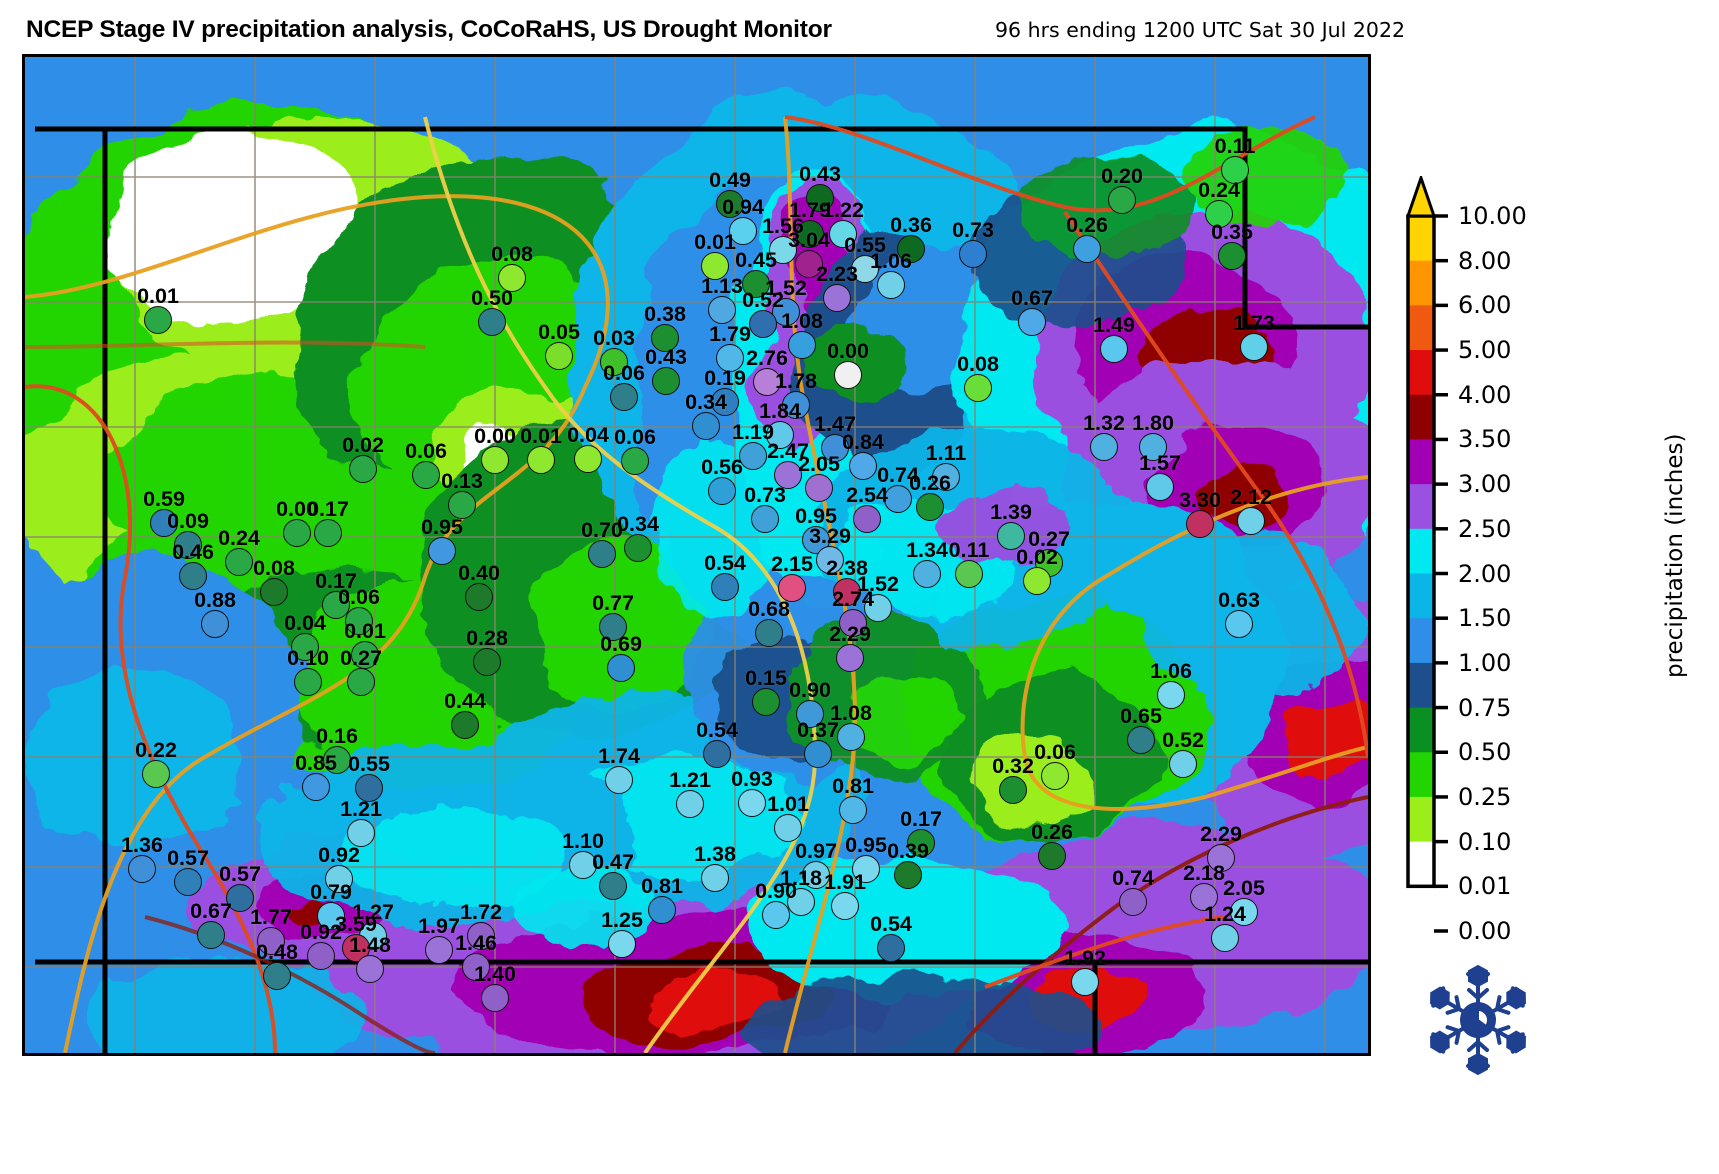 Image resolution: width=1719 pixels, height=1174 pixels. Describe the element at coordinates (439, 939) in the screenshot. I see `station-observation: 1.97` at that location.